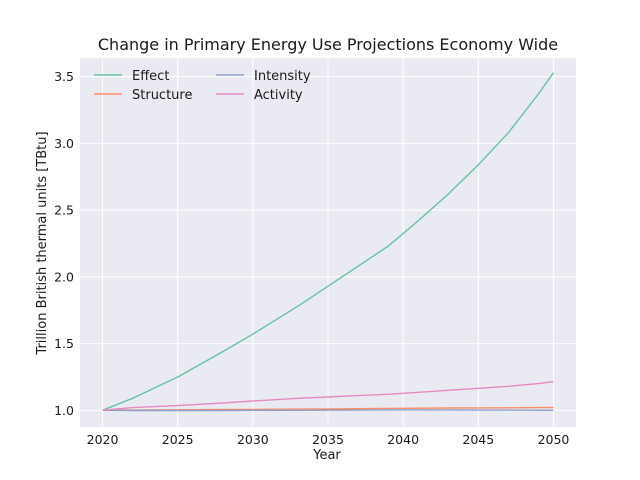  What do you see at coordinates (162, 95) in the screenshot?
I see `legend-label-structure: Structure` at bounding box center [162, 95].